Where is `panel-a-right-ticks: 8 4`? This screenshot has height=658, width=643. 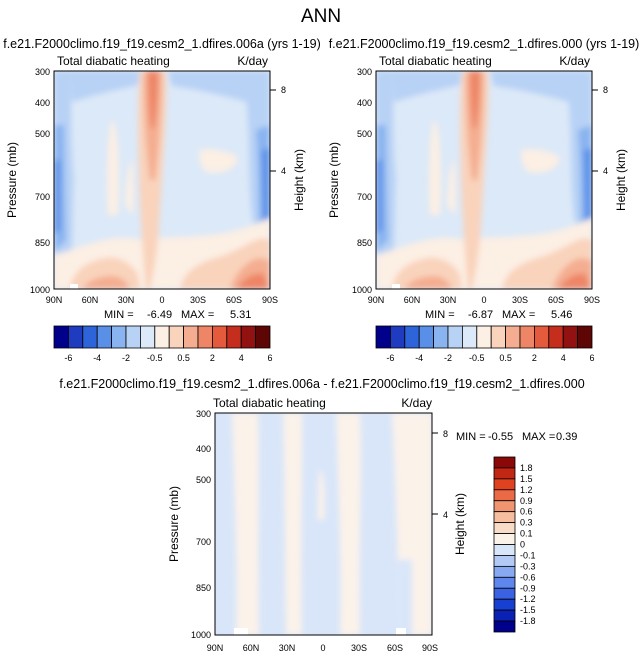 panel-a-right-ticks: 8 4 is located at coordinates (278, 130).